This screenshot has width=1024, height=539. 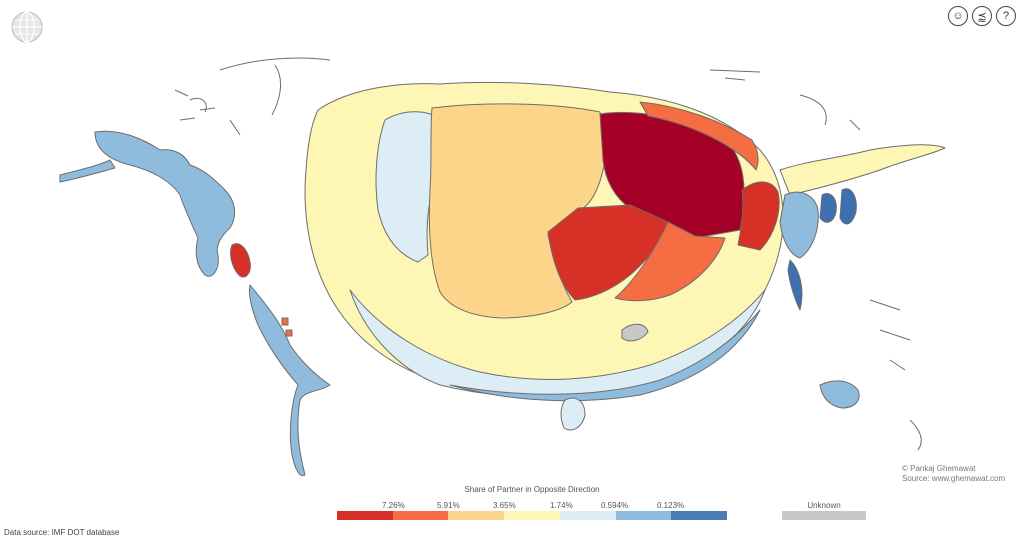 I want to click on legend-label: 5.91%, so click(x=448, y=505).